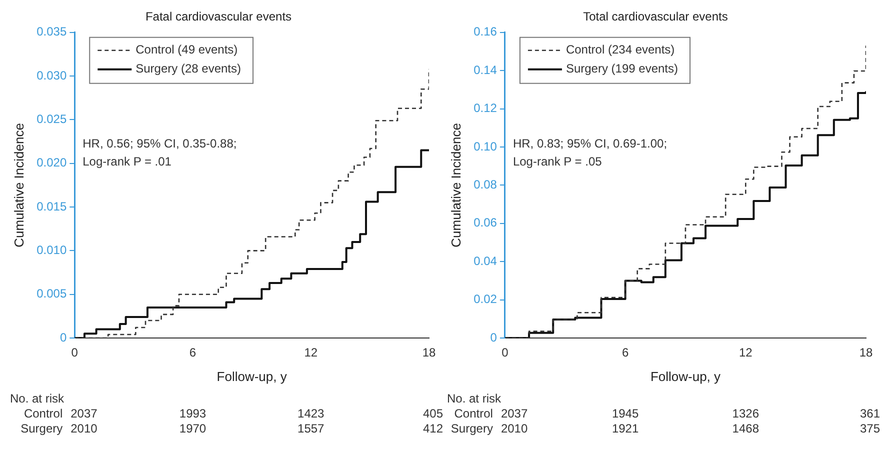 The image size is (890, 457). What do you see at coordinates (486, 185) in the screenshot?
I see `y-tick-label: 0.08` at bounding box center [486, 185].